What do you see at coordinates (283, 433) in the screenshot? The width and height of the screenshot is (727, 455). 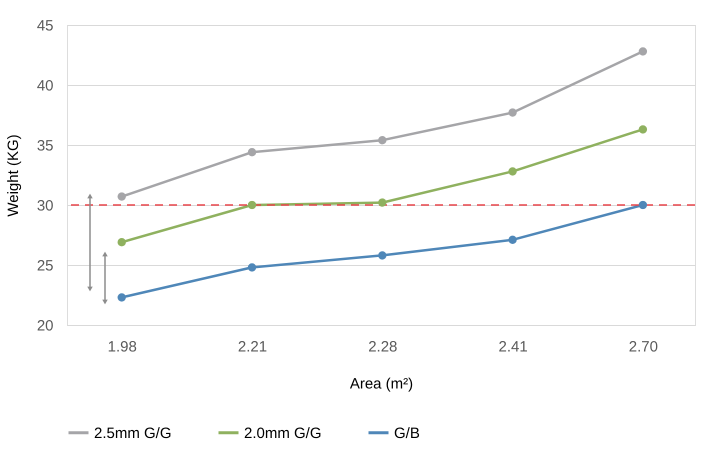 I see `legend-label: 2.0mm G/G` at bounding box center [283, 433].